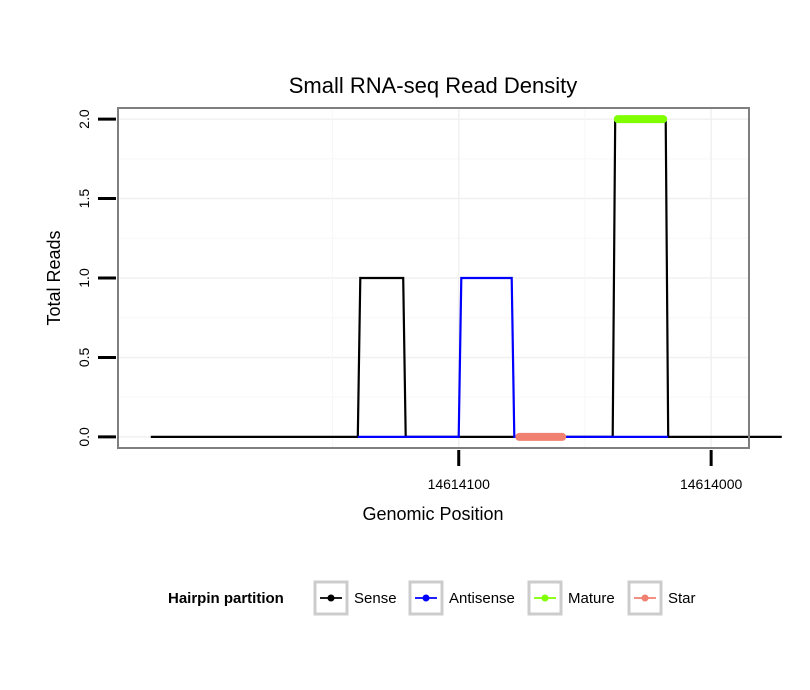 The image size is (810, 690). I want to click on legend-label-star: Star, so click(682, 598).